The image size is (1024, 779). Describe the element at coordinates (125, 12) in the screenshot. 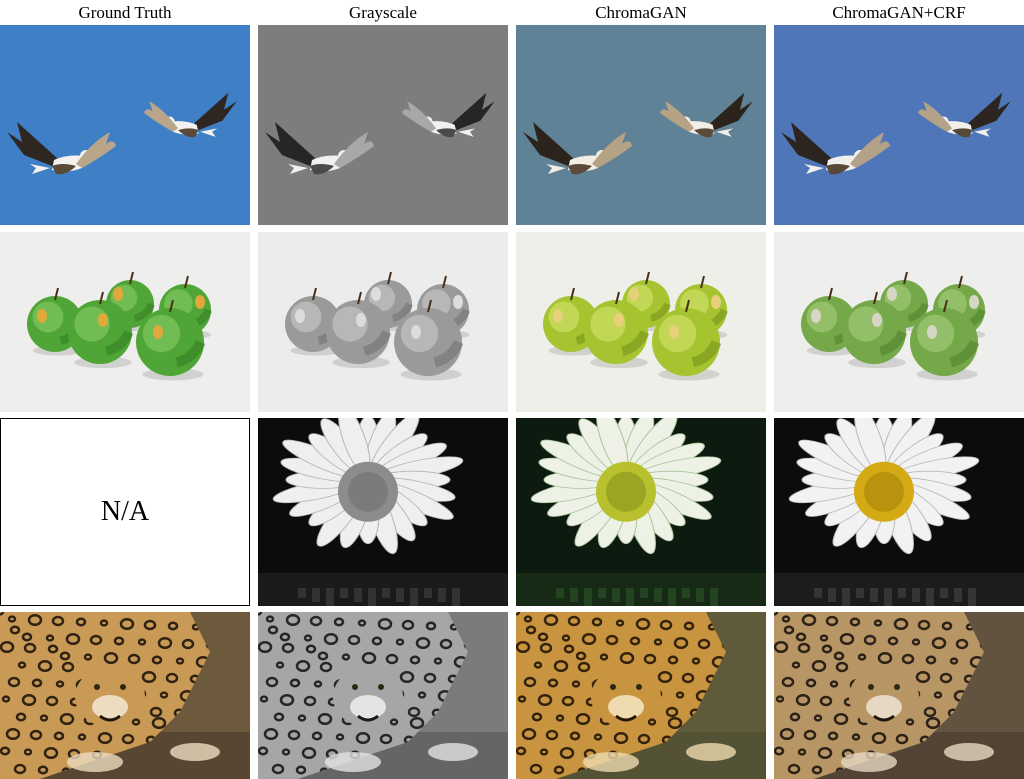

I see `column-header-ground-truth: Ground Truth` at that location.